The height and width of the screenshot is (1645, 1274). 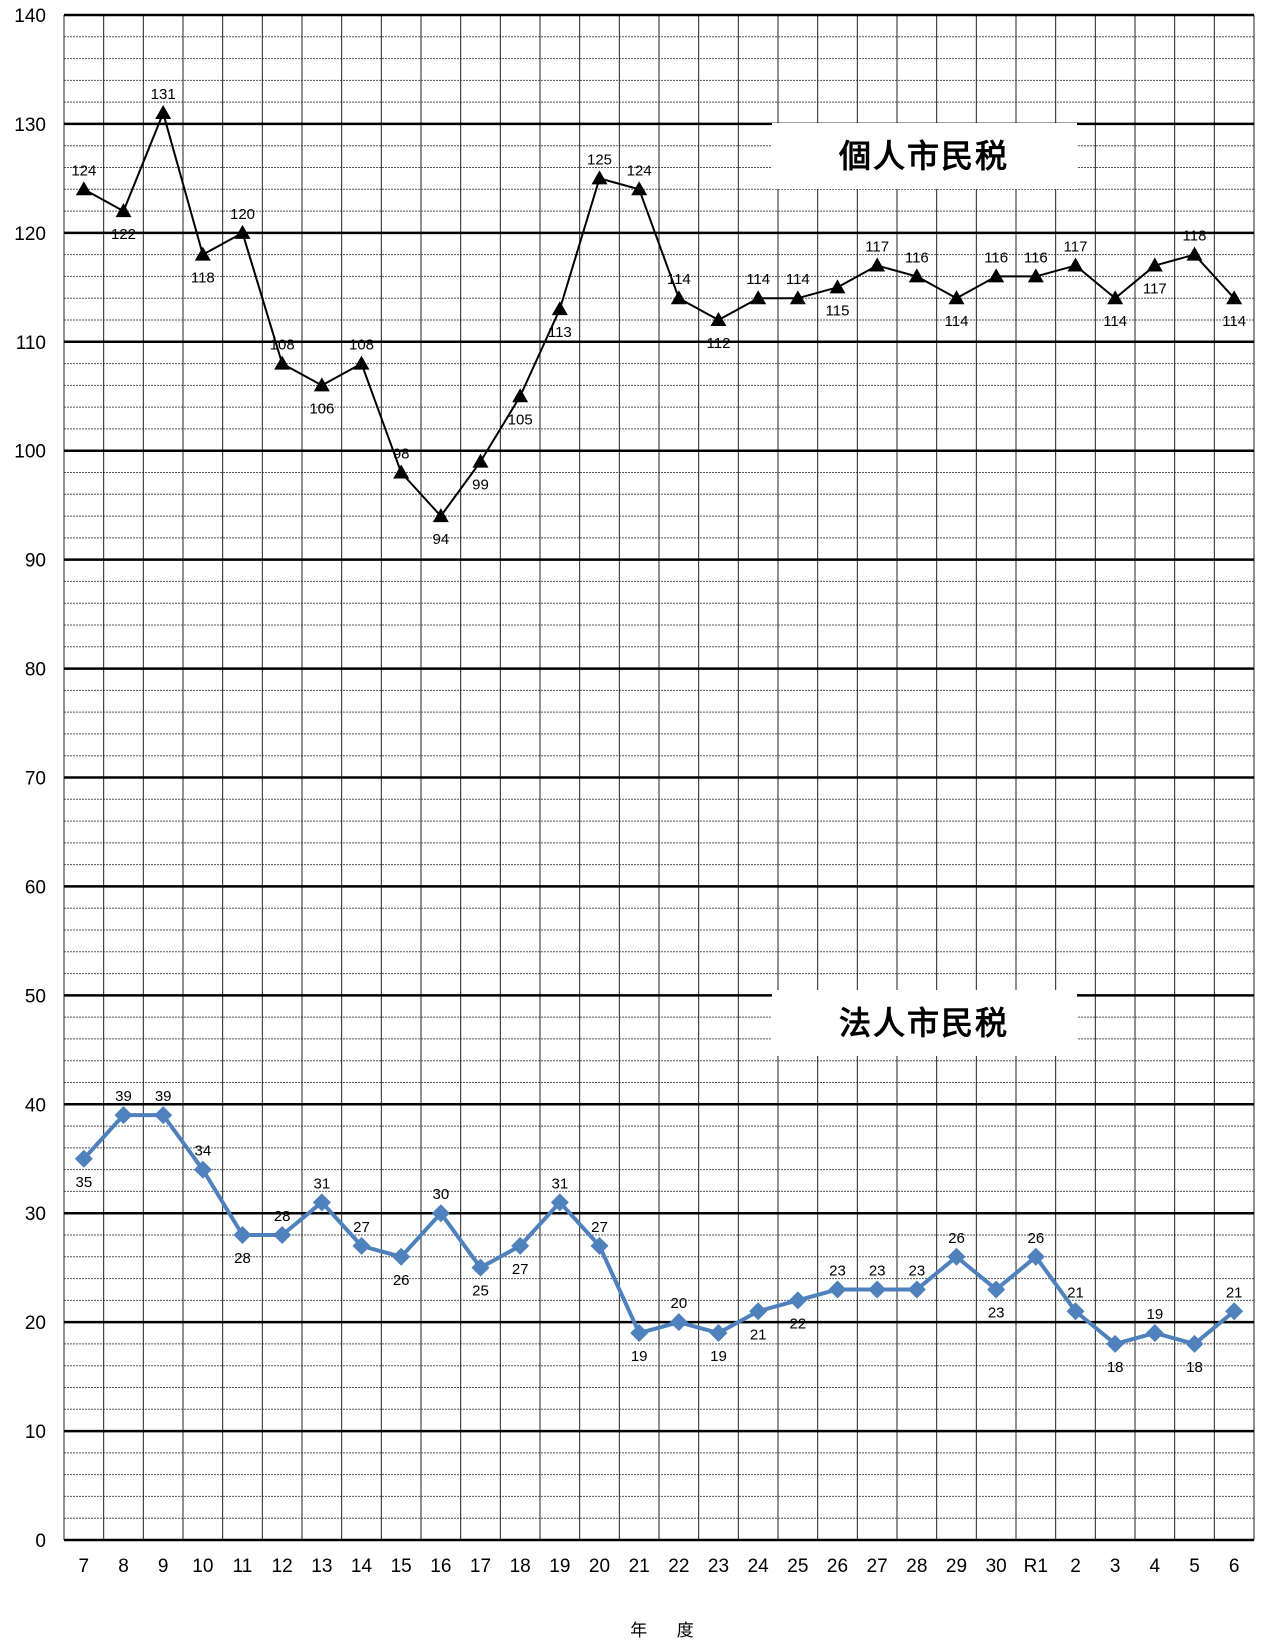 What do you see at coordinates (35, 996) in the screenshot?
I see `y-tick-label: 50` at bounding box center [35, 996].